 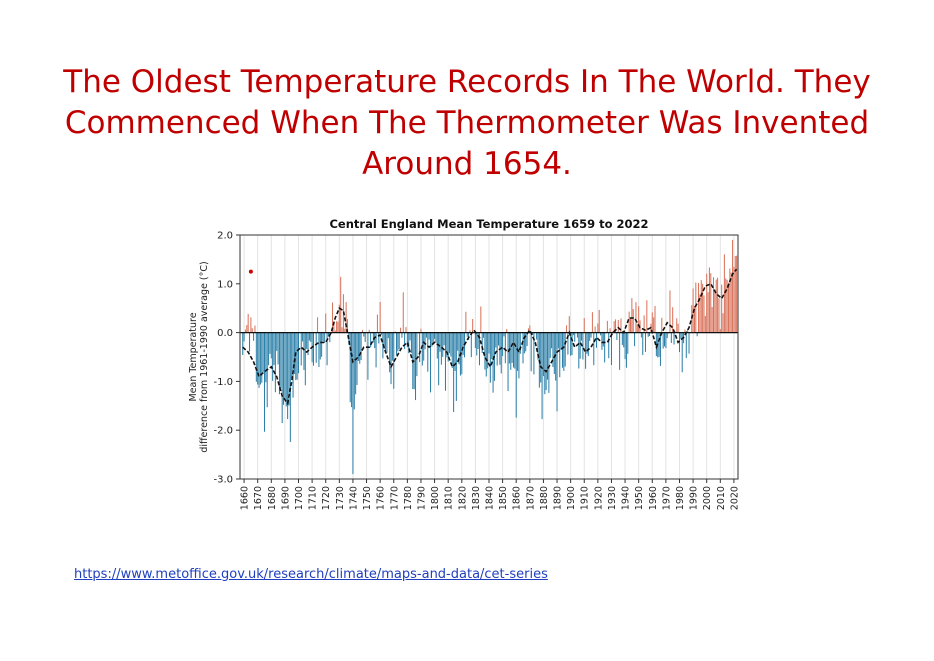 What do you see at coordinates (381, 498) in the screenshot?
I see `x-tick-label: 1760` at bounding box center [381, 498].